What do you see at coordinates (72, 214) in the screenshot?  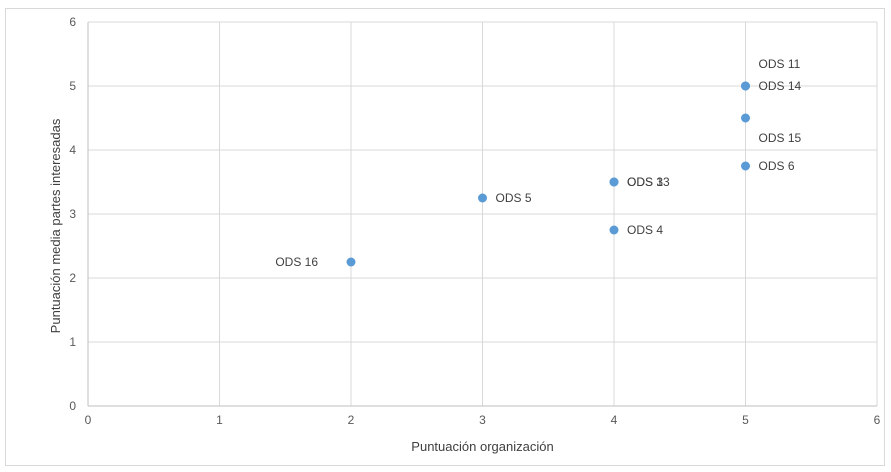 I see `y-tick-label: 3` at bounding box center [72, 214].